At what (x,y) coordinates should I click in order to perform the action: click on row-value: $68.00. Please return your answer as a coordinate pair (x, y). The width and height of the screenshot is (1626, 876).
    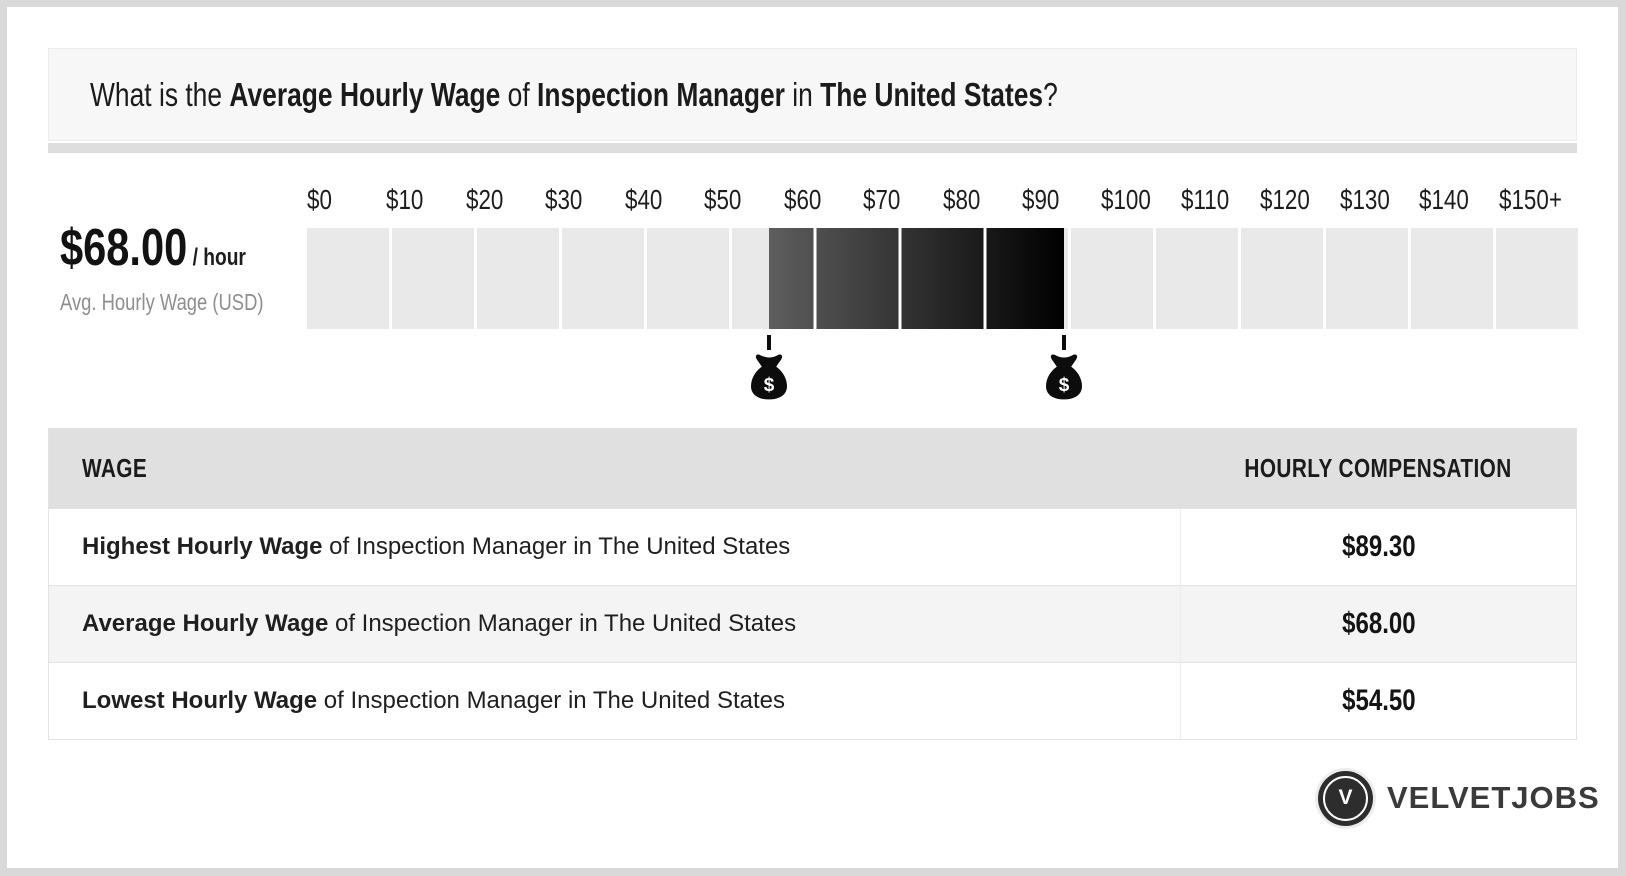
    Looking at the image, I should click on (1378, 623).